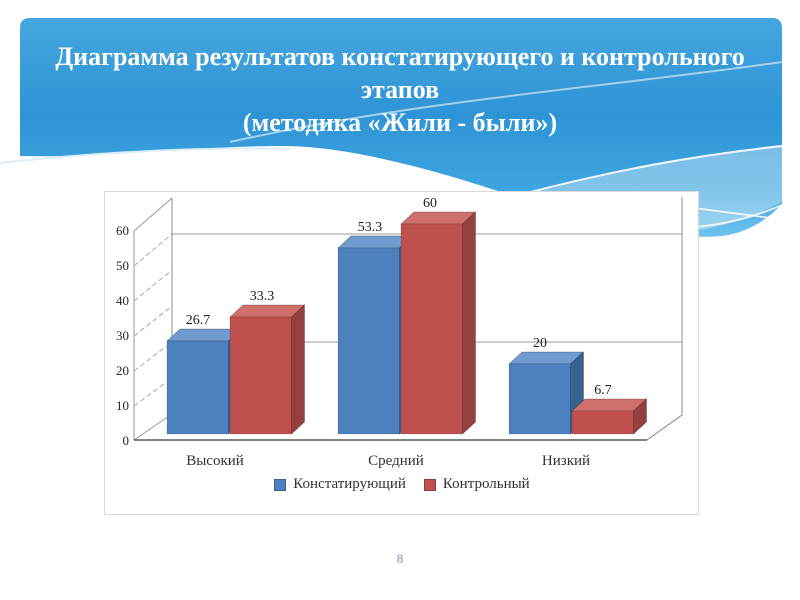 This screenshot has height=600, width=800. I want to click on swoosh-line-cross, so click(736, 213).